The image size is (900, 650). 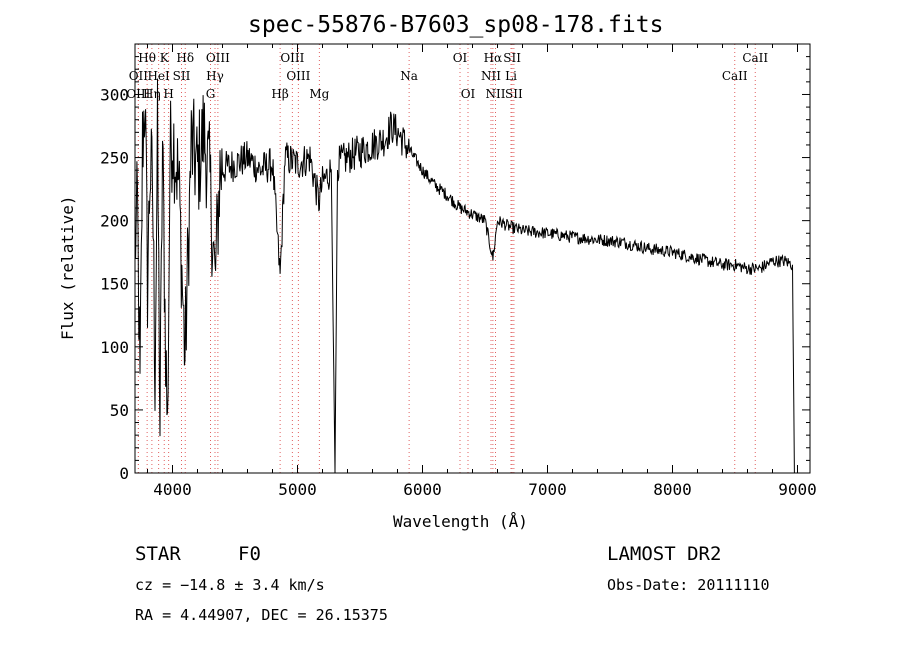 What do you see at coordinates (114, 221) in the screenshot?
I see `y-tick-label: 200` at bounding box center [114, 221].